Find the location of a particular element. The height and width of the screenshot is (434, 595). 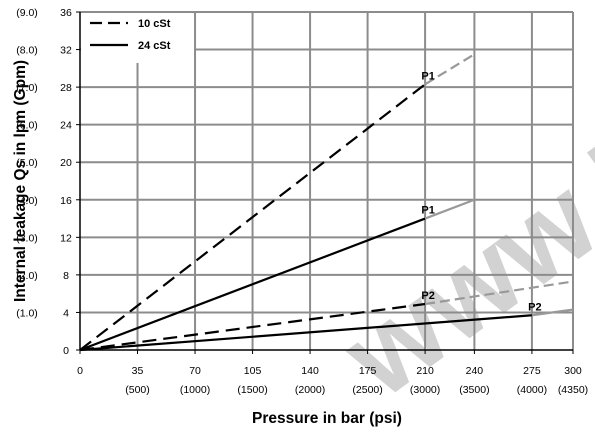

y-tick-sublabel: (8.0) is located at coordinates (27, 51).